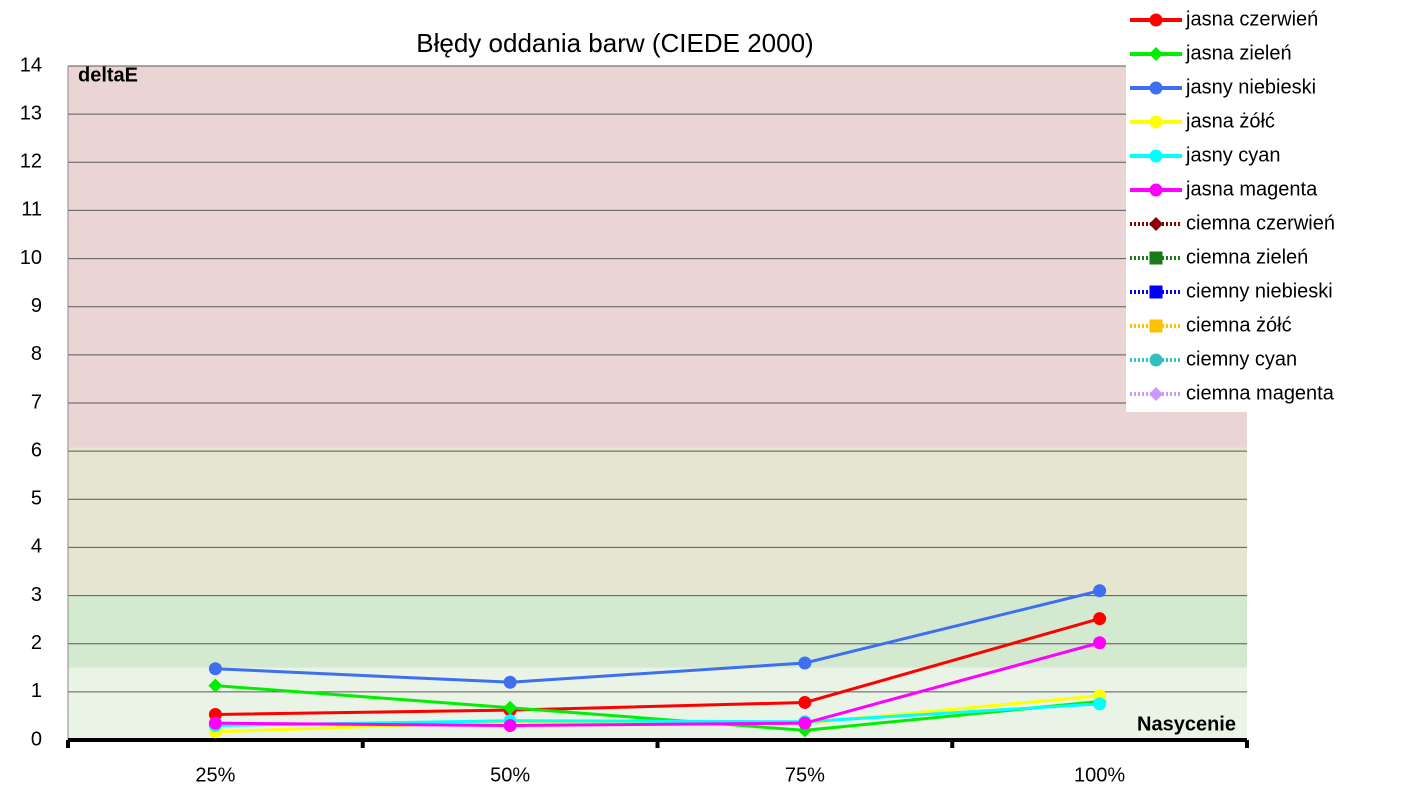  I want to click on x-tick-label: 25%, so click(215, 775).